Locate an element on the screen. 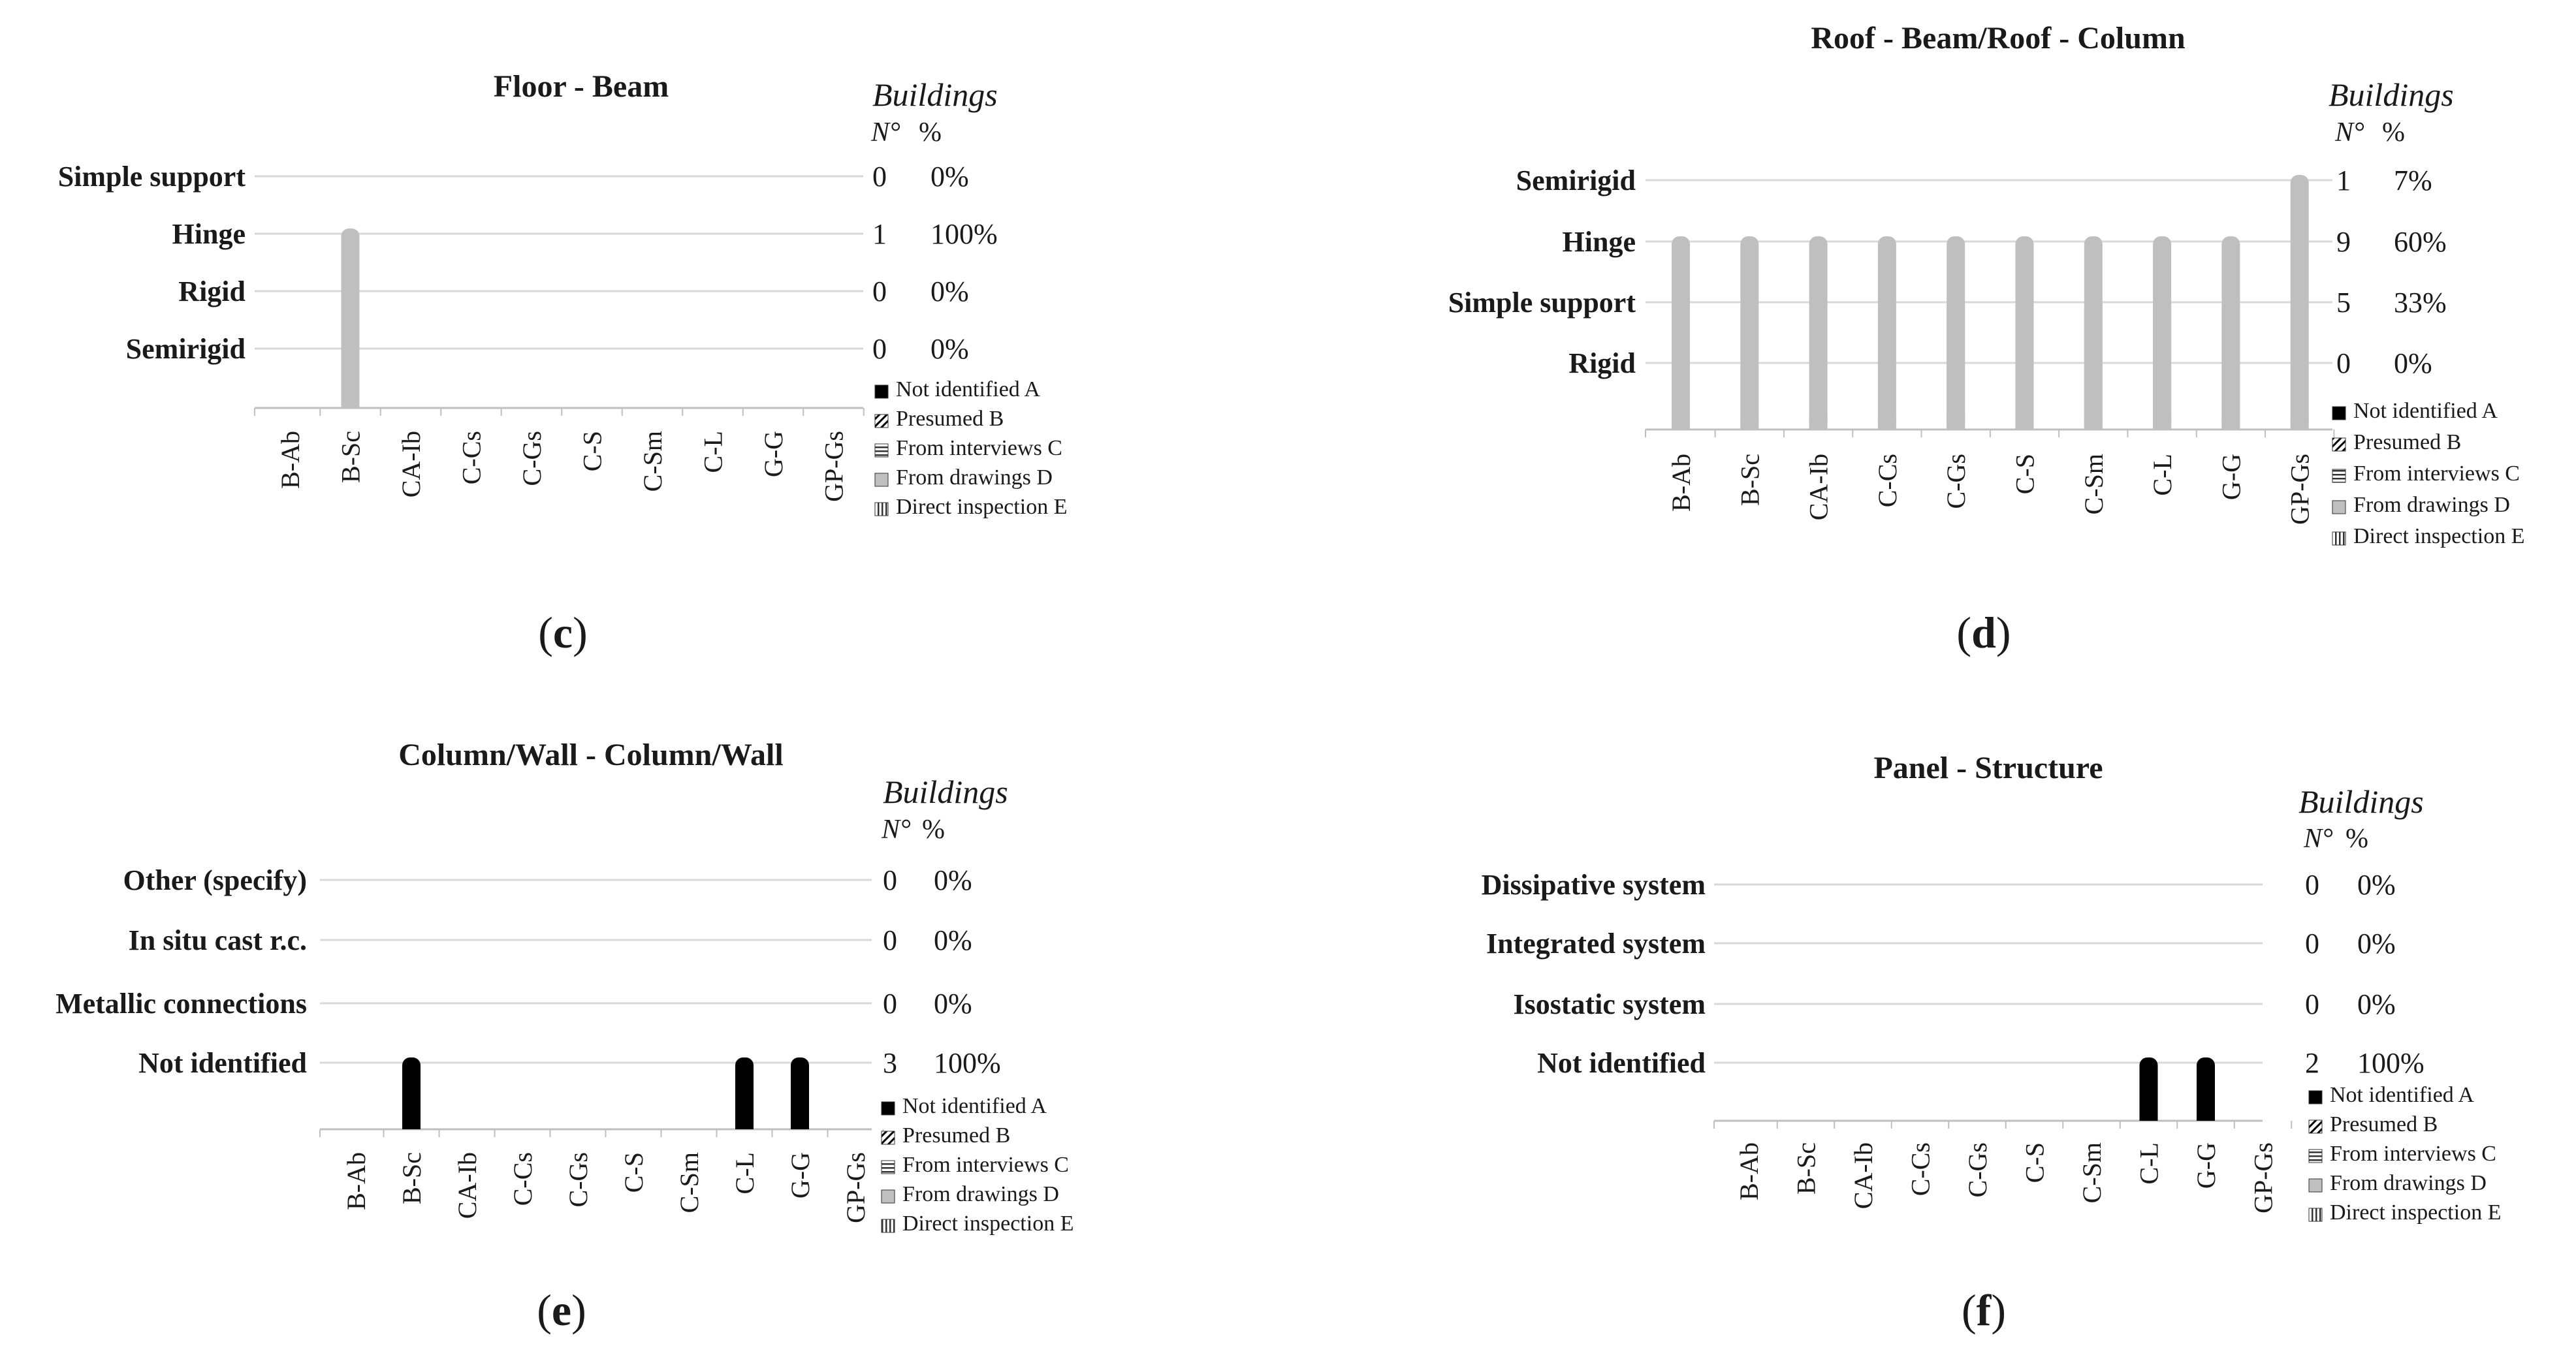 The image size is (2576, 1361). row-count: 2 is located at coordinates (2312, 1063).